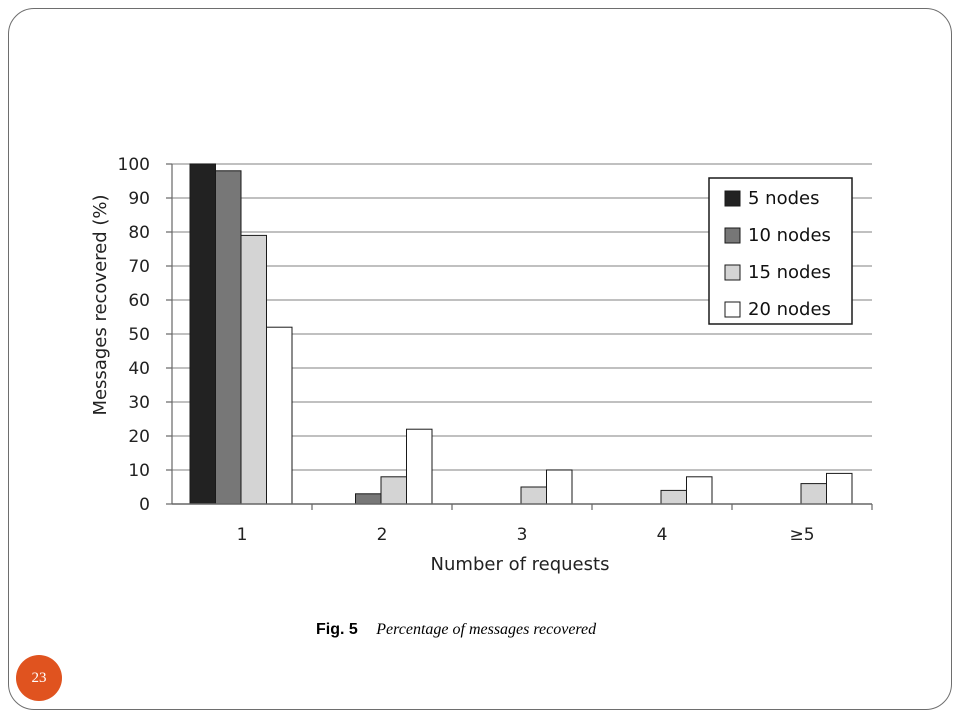 This screenshot has width=960, height=720. I want to click on legend-label: 15 nodes, so click(789, 272).